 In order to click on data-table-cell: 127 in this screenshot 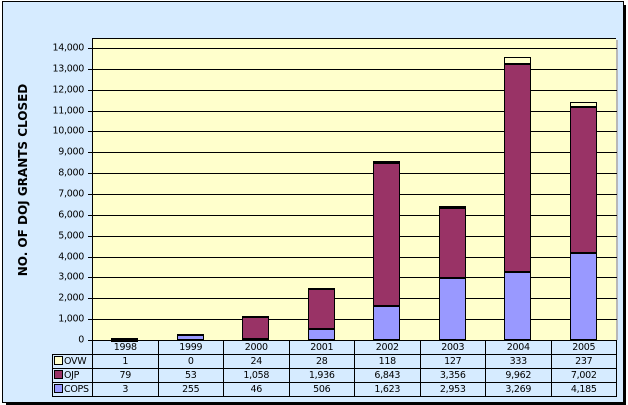, I will do `click(452, 361)`.